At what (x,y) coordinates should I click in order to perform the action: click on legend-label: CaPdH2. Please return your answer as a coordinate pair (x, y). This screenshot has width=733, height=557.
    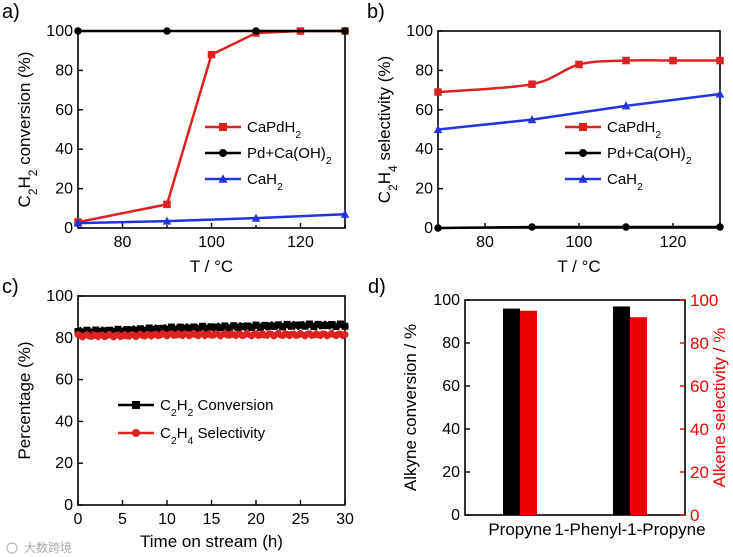
    Looking at the image, I should click on (274, 130).